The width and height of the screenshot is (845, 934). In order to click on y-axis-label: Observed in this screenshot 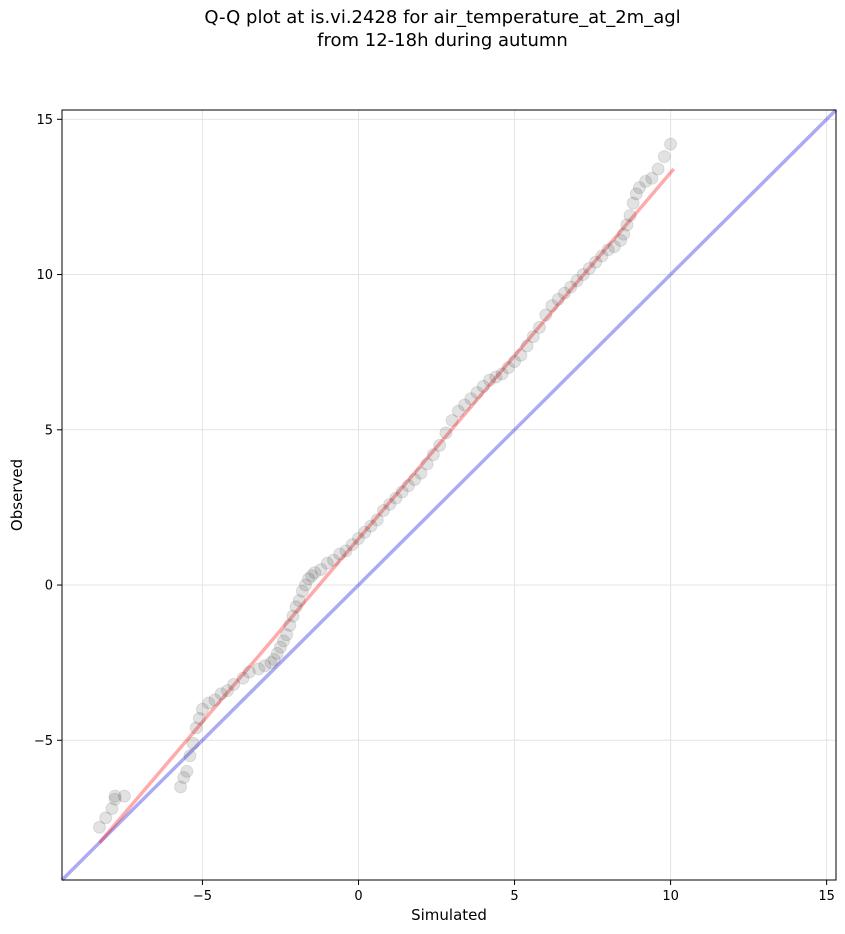, I will do `click(17, 495)`.